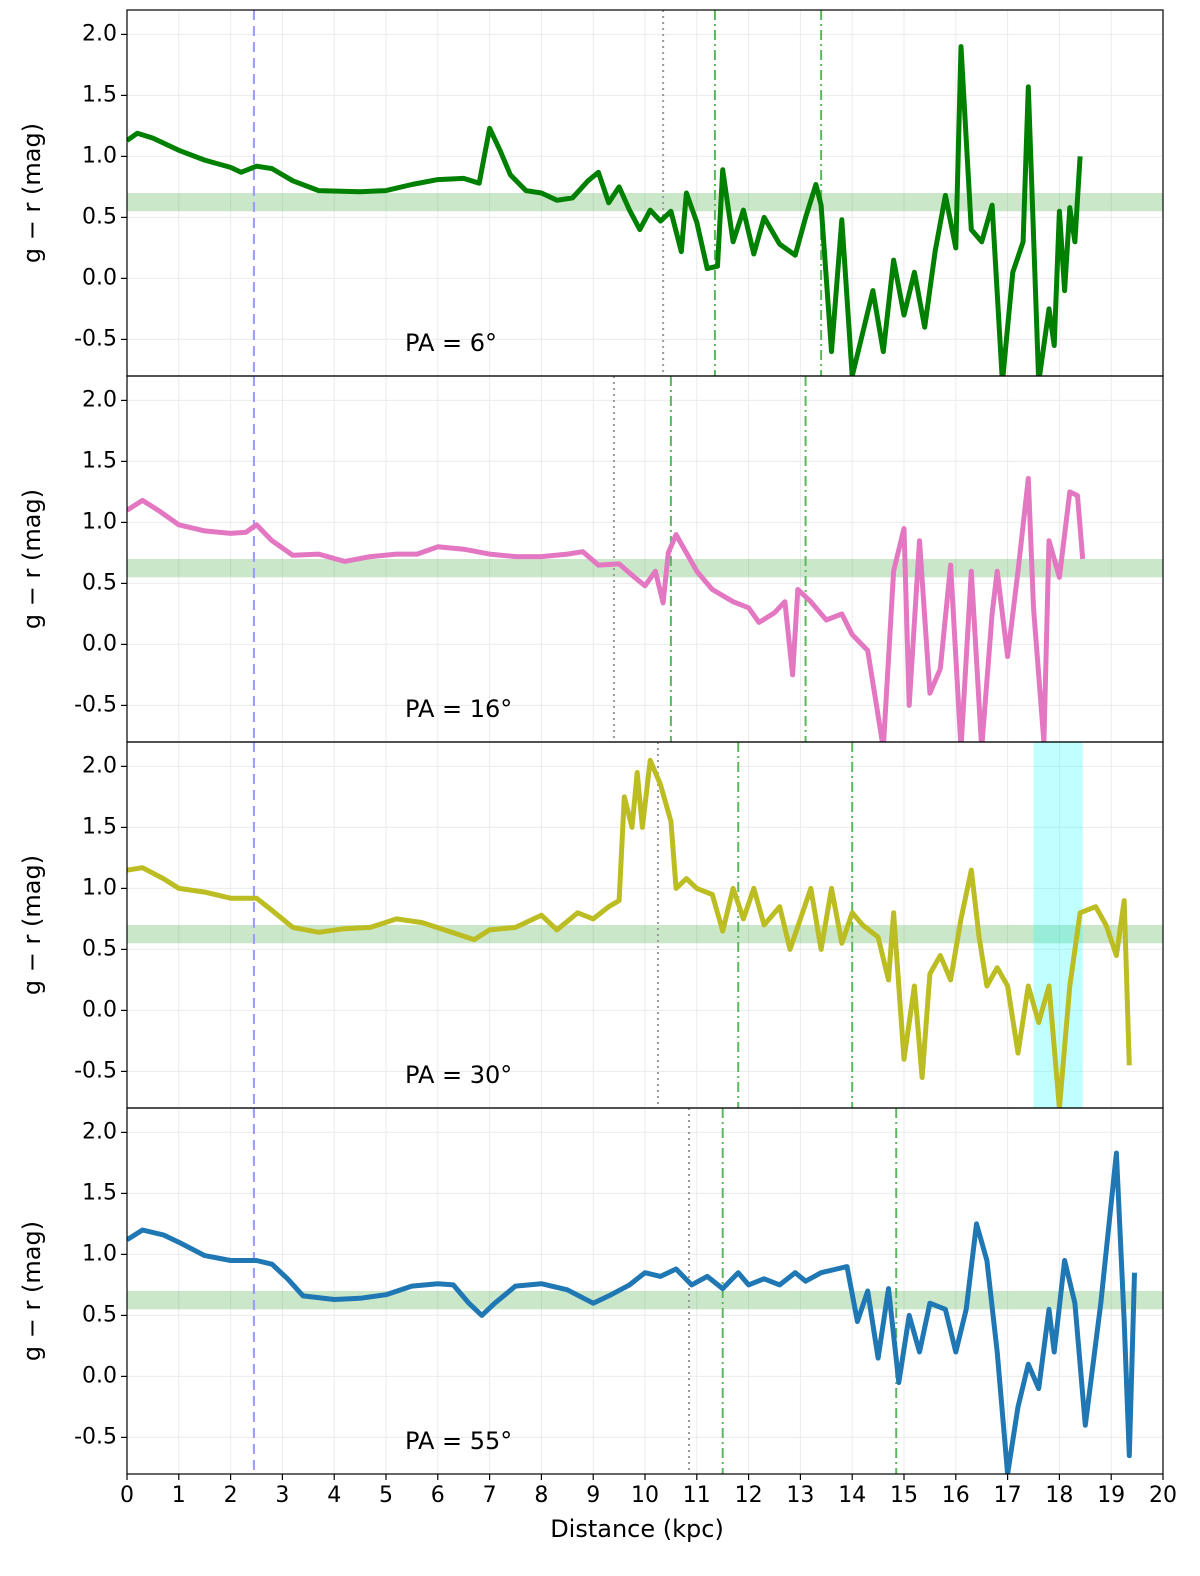  Describe the element at coordinates (1008, 1495) in the screenshot. I see `x-tick-label: 17` at that location.